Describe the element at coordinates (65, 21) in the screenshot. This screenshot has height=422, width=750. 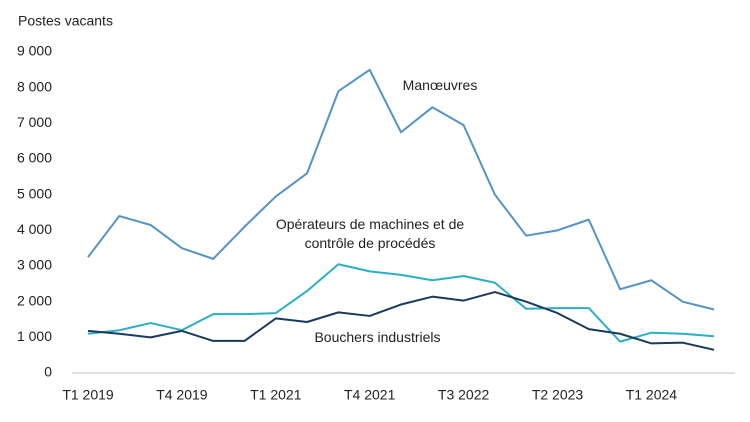
I see `y-axis-label: Postes vacants` at that location.